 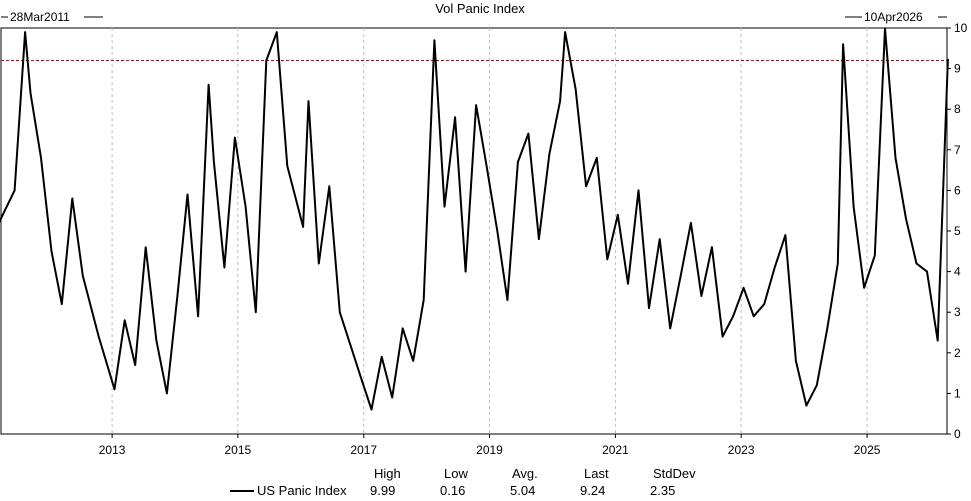 What do you see at coordinates (489, 450) in the screenshot?
I see `x-tick-label: 2019` at bounding box center [489, 450].